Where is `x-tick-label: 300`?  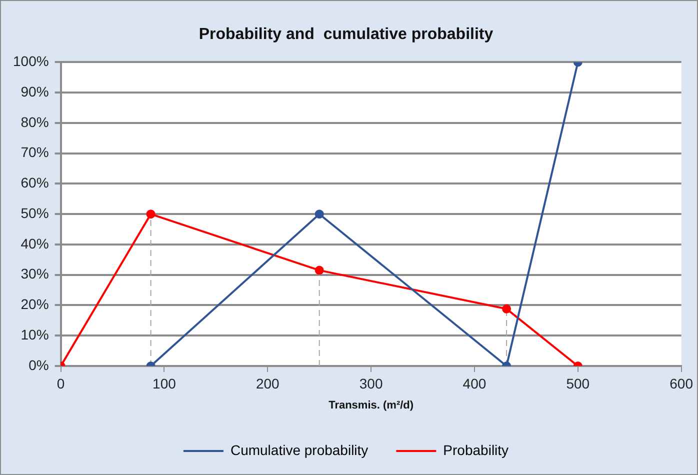 x-tick-label: 300 is located at coordinates (371, 383).